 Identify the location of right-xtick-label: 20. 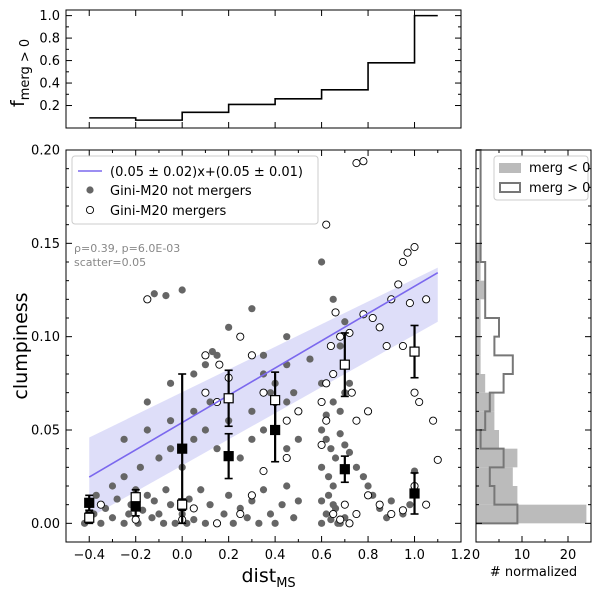
(568, 555).